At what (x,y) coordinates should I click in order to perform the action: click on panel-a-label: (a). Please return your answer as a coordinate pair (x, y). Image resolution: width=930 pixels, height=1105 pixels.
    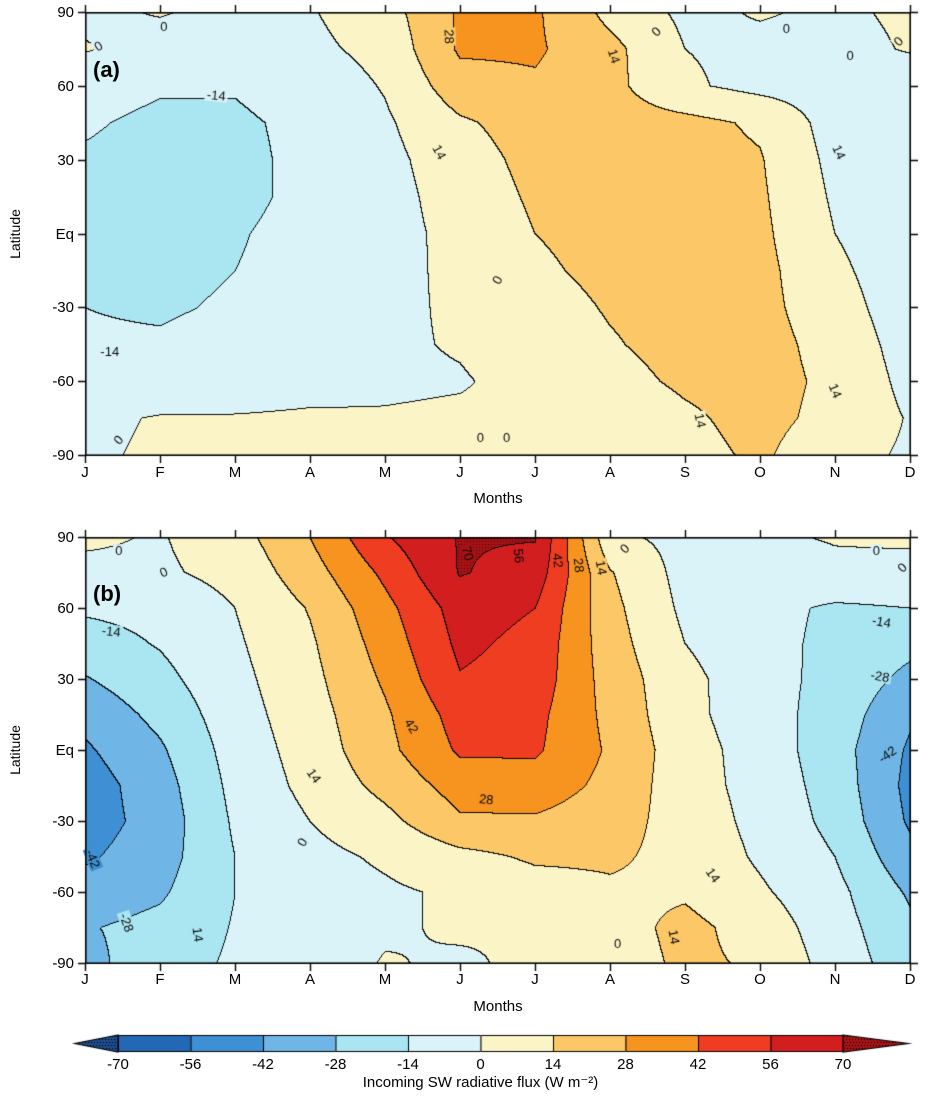
    Looking at the image, I should click on (106, 69).